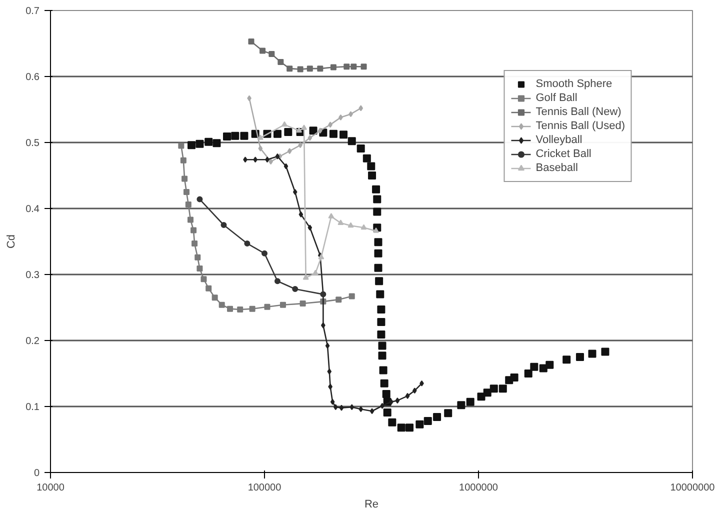  What do you see at coordinates (579, 112) in the screenshot?
I see `legend-label: Tennis Ball (New)` at bounding box center [579, 112].